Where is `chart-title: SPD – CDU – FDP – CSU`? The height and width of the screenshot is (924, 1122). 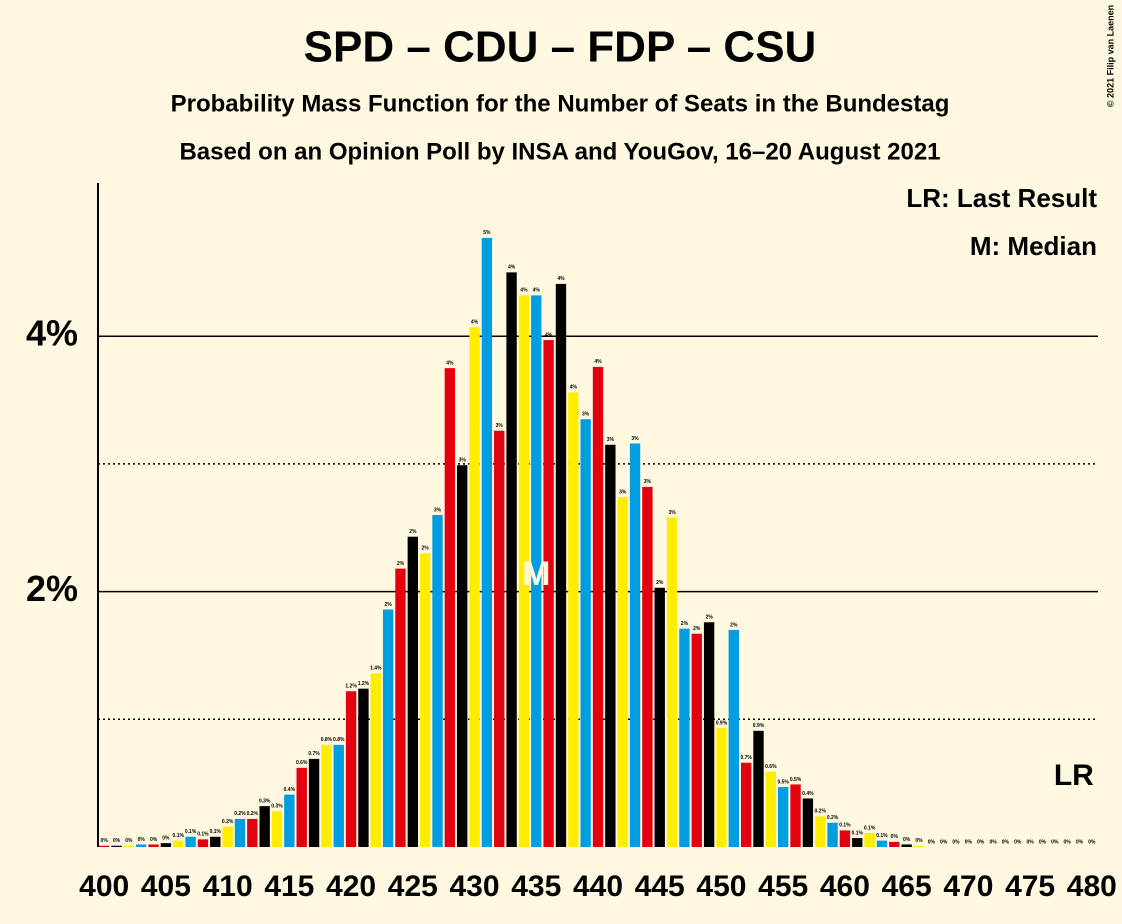 chart-title: SPD – CDU – FDP – CSU is located at coordinates (560, 47).